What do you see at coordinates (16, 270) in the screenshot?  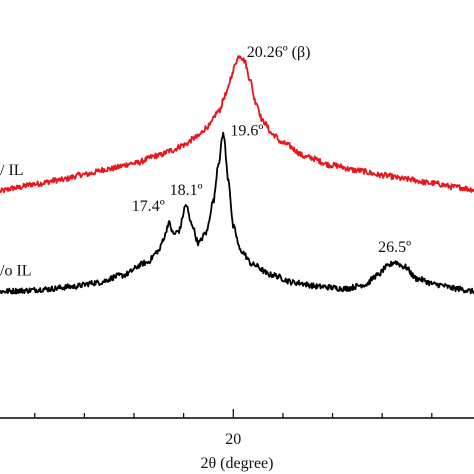 I see `series-label-without-il: /o IL` at bounding box center [16, 270].